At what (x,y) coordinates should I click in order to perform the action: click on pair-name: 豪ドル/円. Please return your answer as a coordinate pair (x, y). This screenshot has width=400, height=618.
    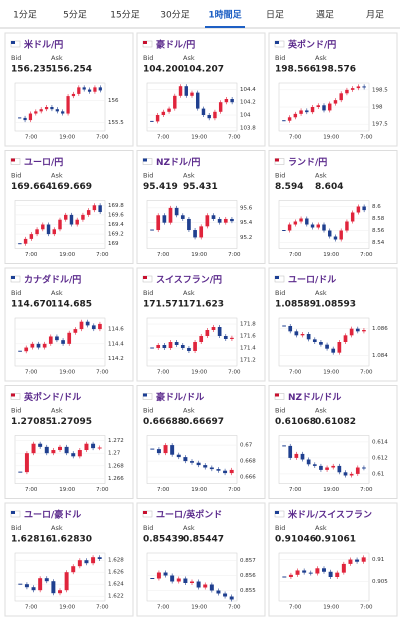
    Looking at the image, I should click on (175, 45).